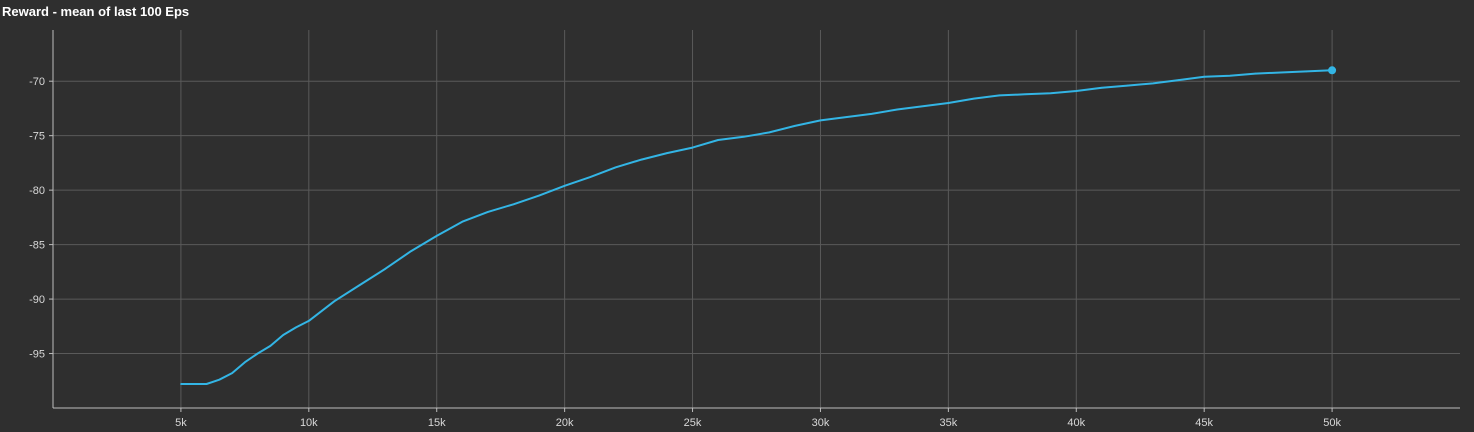 This screenshot has width=1474, height=432. What do you see at coordinates (37, 82) in the screenshot?
I see `y-tick-label: -70` at bounding box center [37, 82].